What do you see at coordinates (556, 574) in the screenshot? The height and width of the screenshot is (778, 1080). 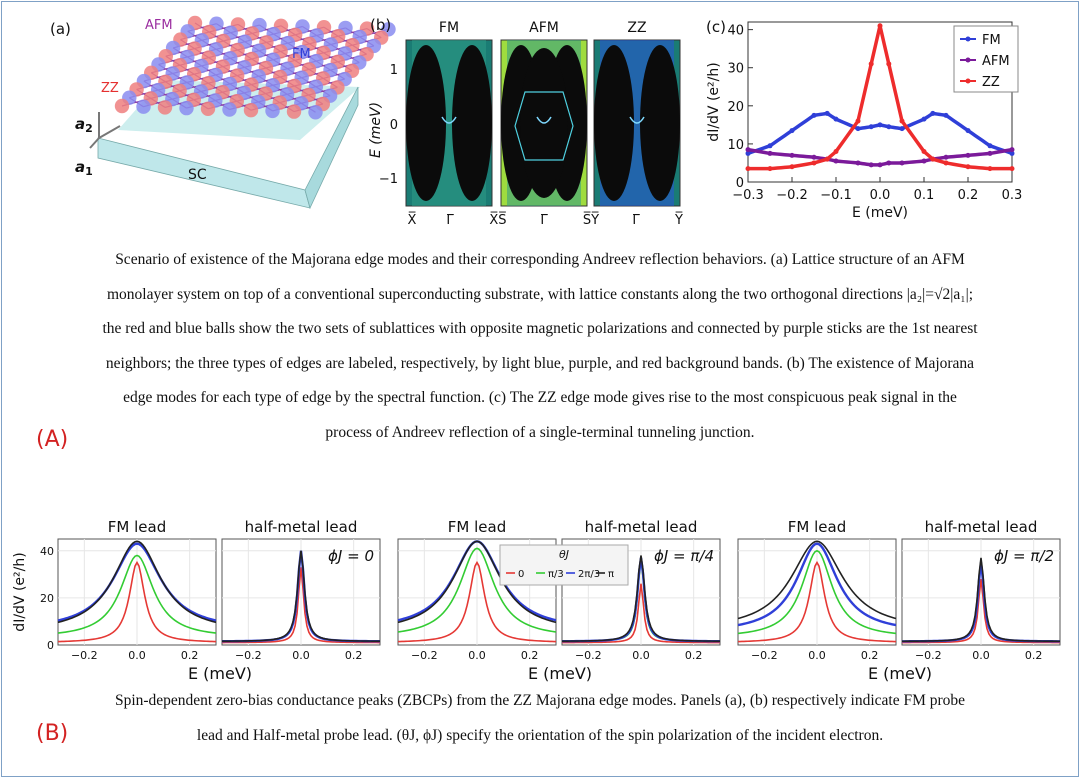 I see `zbcp-legend-label: π/3` at bounding box center [556, 574].